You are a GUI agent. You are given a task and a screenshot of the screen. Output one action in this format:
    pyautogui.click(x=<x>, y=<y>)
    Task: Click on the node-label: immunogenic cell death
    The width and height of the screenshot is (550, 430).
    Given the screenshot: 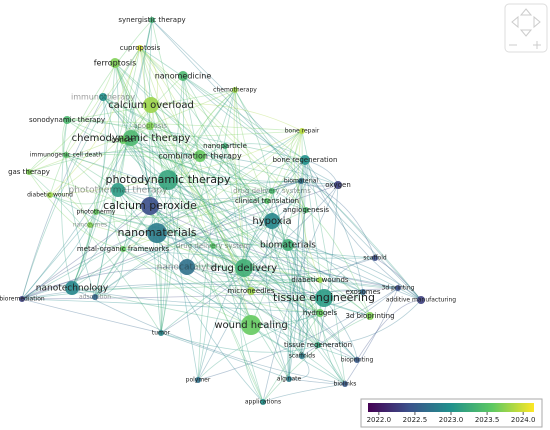 What is the action you would take?
    pyautogui.click(x=66, y=155)
    